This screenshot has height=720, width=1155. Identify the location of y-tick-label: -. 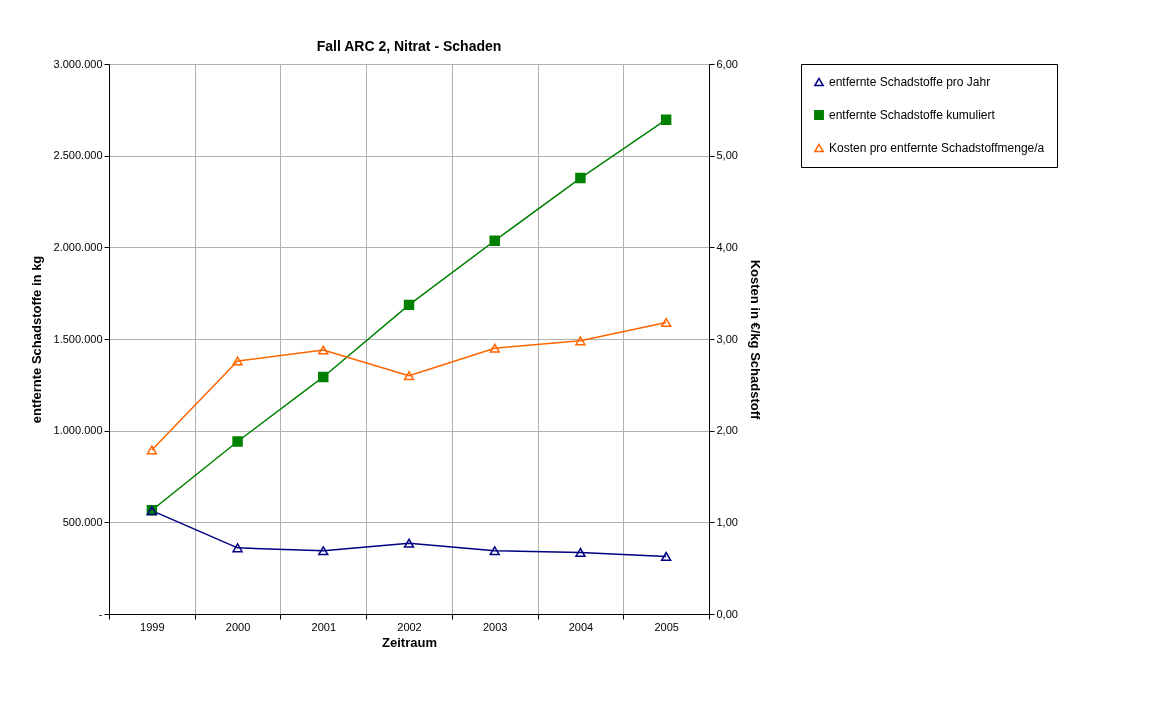
(100, 613).